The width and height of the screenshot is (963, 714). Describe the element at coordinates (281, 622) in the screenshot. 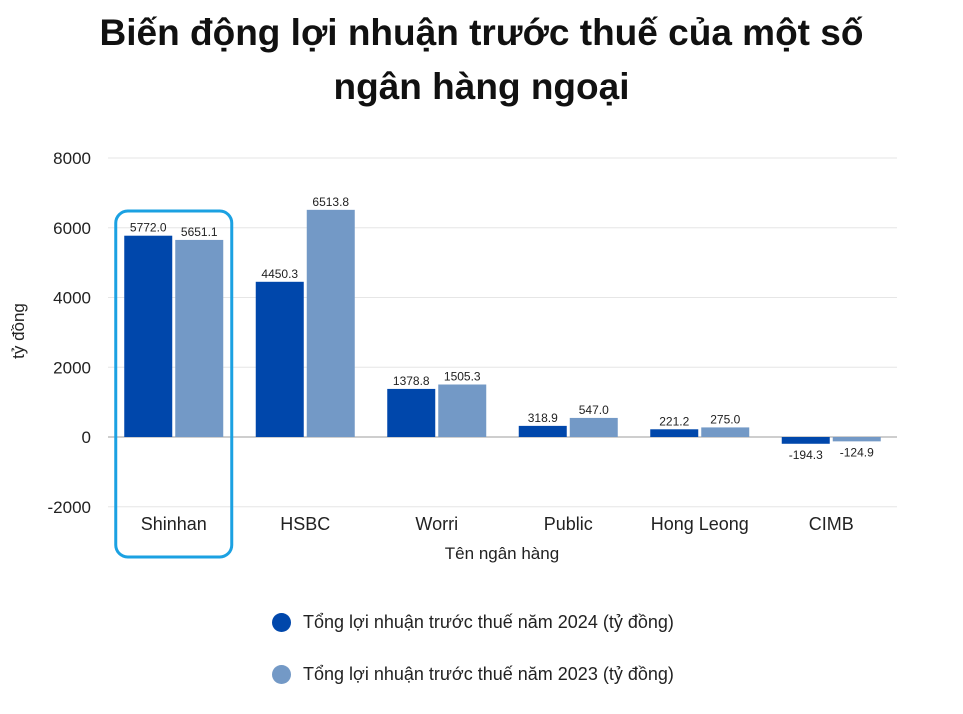

I see `legend-swatch-2024` at that location.